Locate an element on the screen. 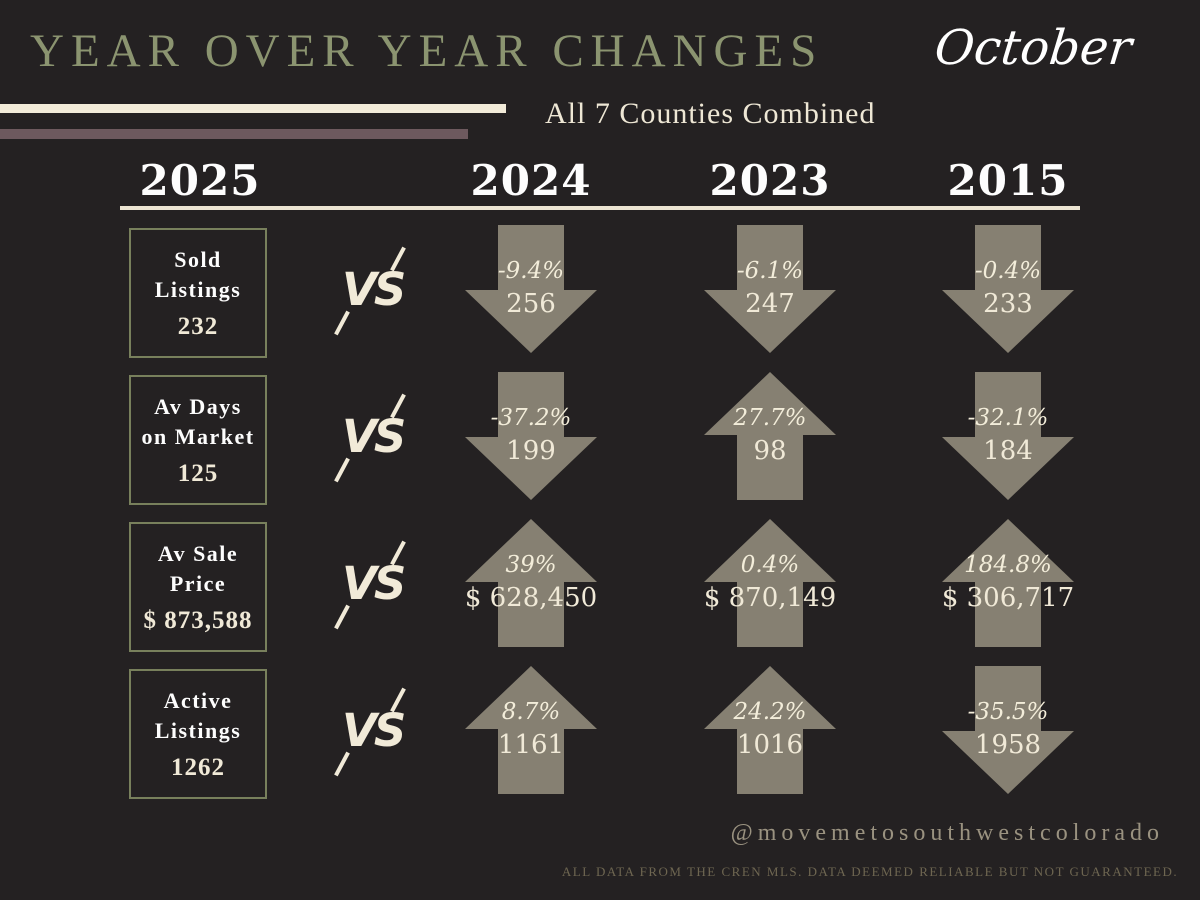  cream-divider-line is located at coordinates (253, 108).